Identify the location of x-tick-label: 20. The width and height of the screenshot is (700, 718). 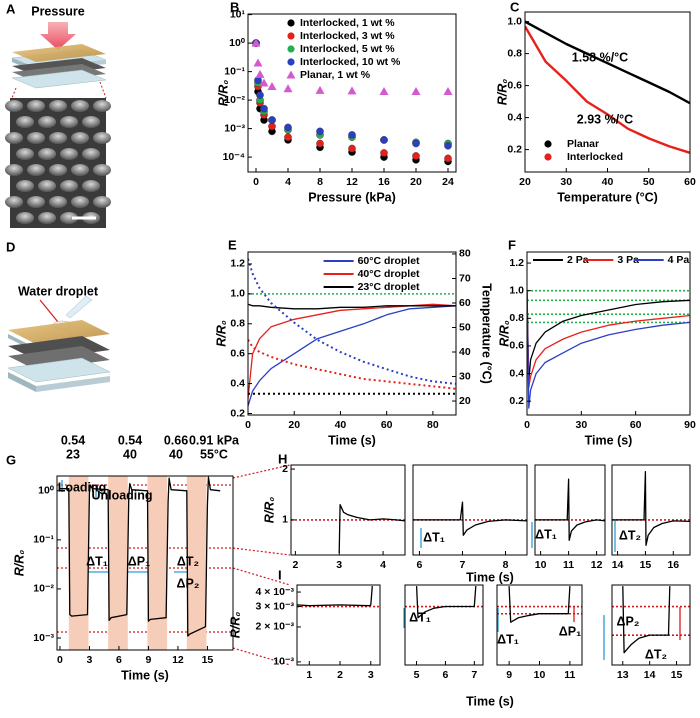
(416, 182).